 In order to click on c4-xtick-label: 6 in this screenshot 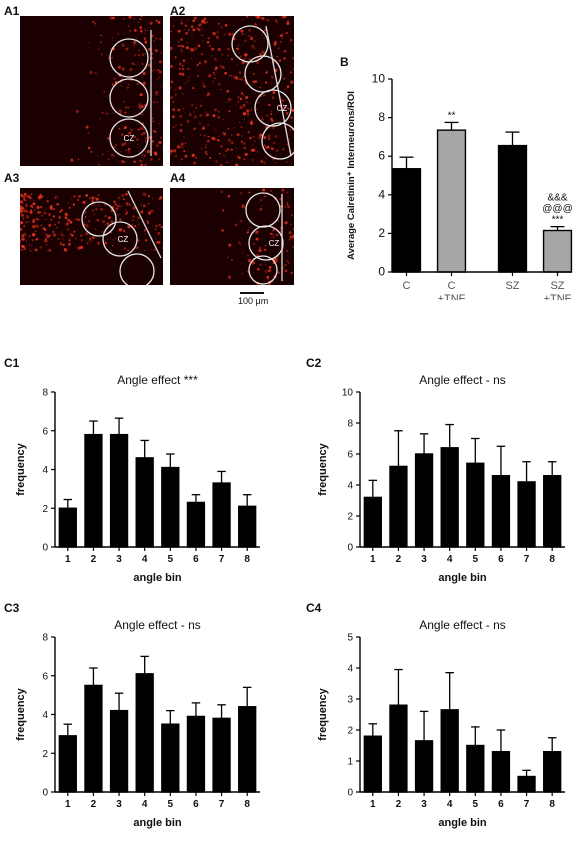, I will do `click(501, 804)`.